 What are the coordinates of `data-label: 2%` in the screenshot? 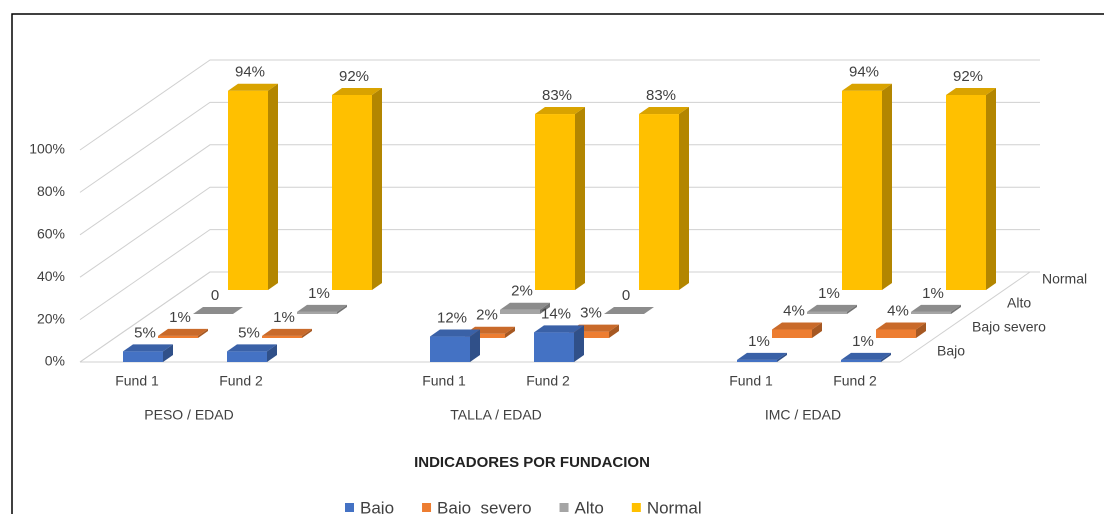 It's located at (522, 291).